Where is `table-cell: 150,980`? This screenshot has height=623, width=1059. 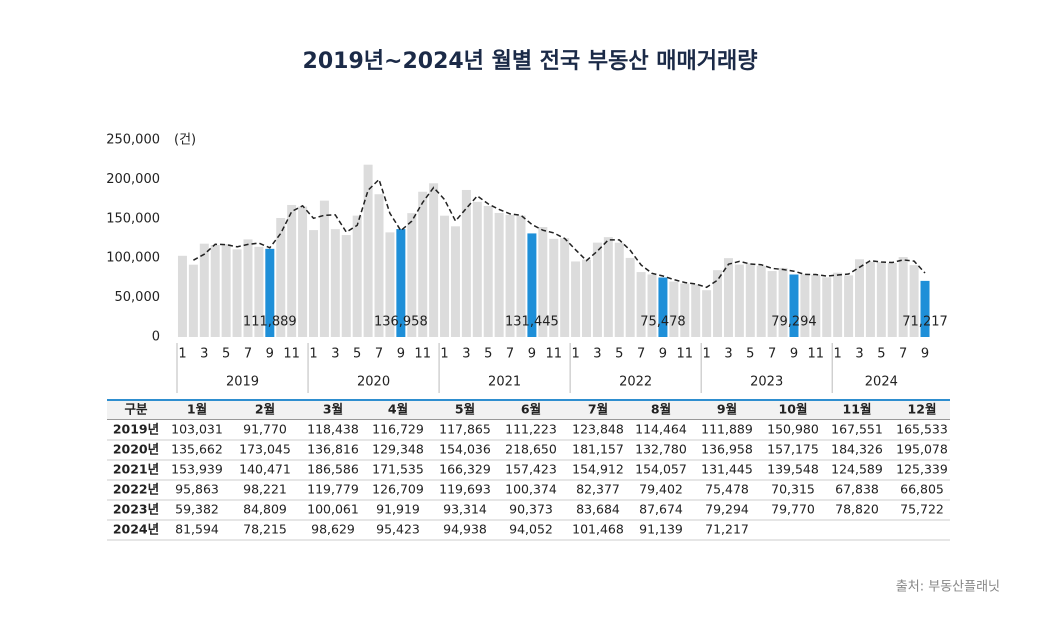
table-cell: 150,980 is located at coordinates (793, 429).